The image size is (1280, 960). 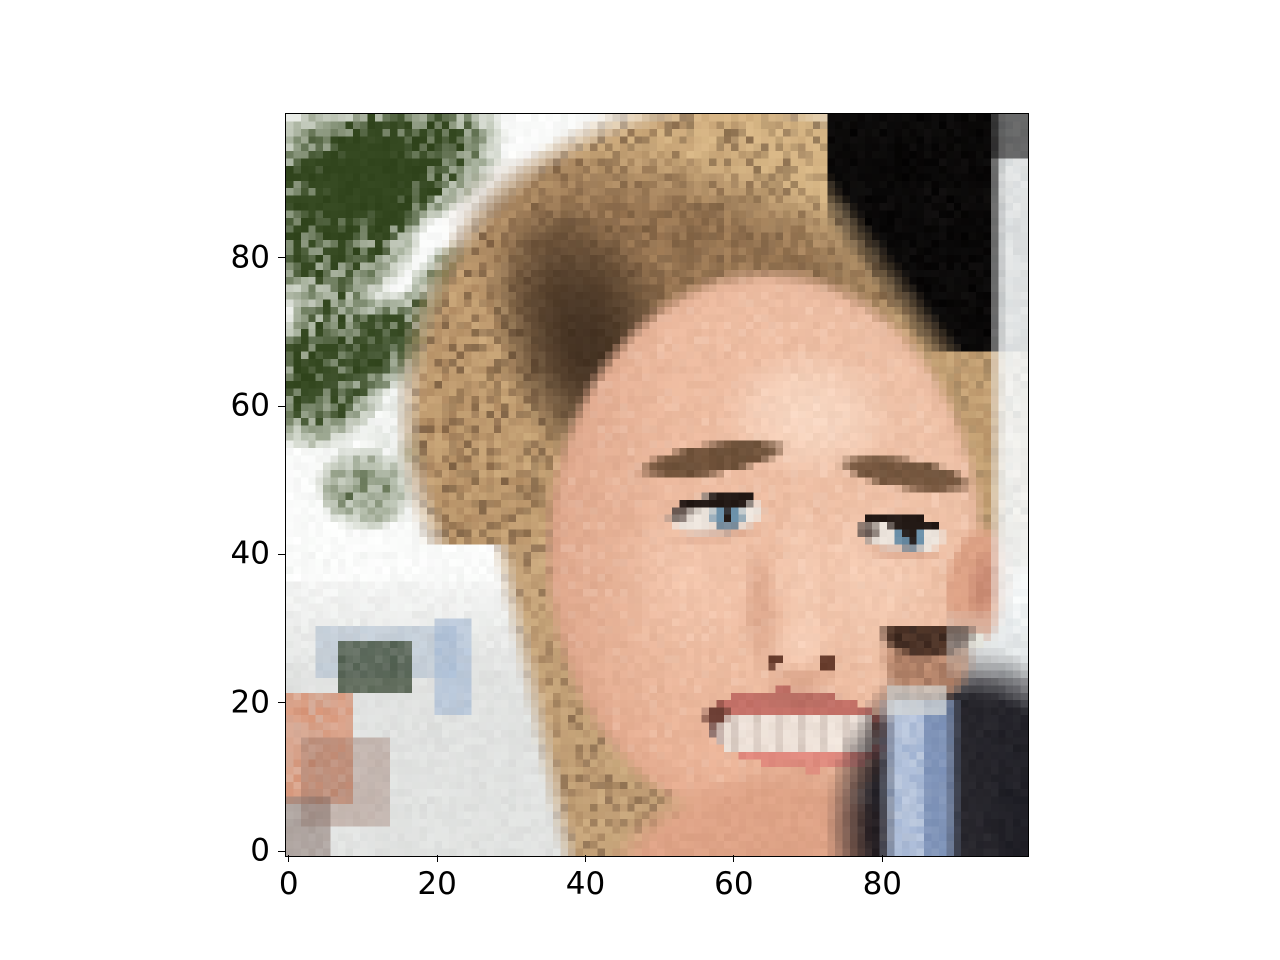 What do you see at coordinates (288, 884) in the screenshot?
I see `x-tick-label: 0` at bounding box center [288, 884].